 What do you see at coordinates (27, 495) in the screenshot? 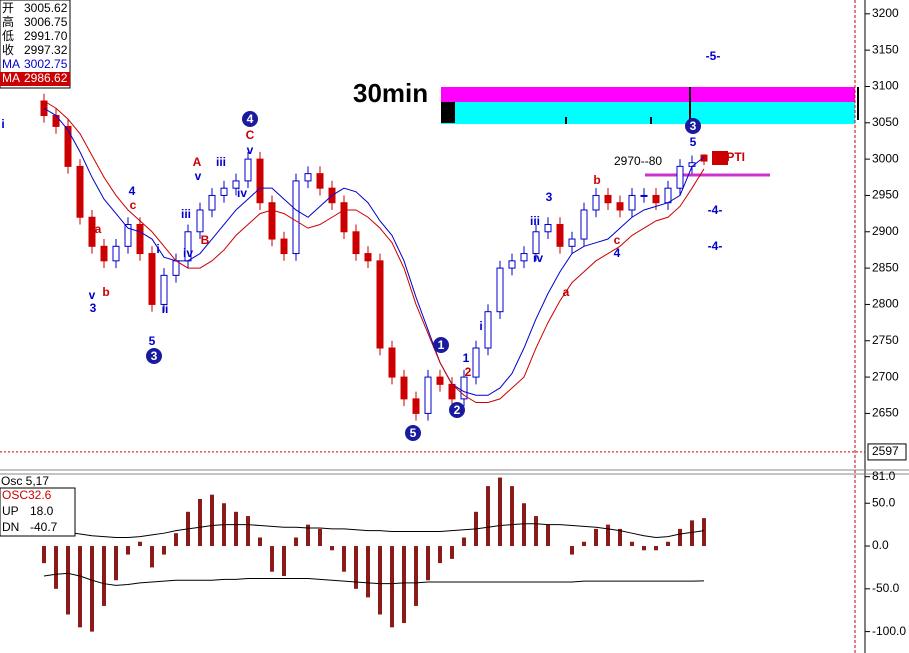
I see `osc-current: OSC32.6` at bounding box center [27, 495].